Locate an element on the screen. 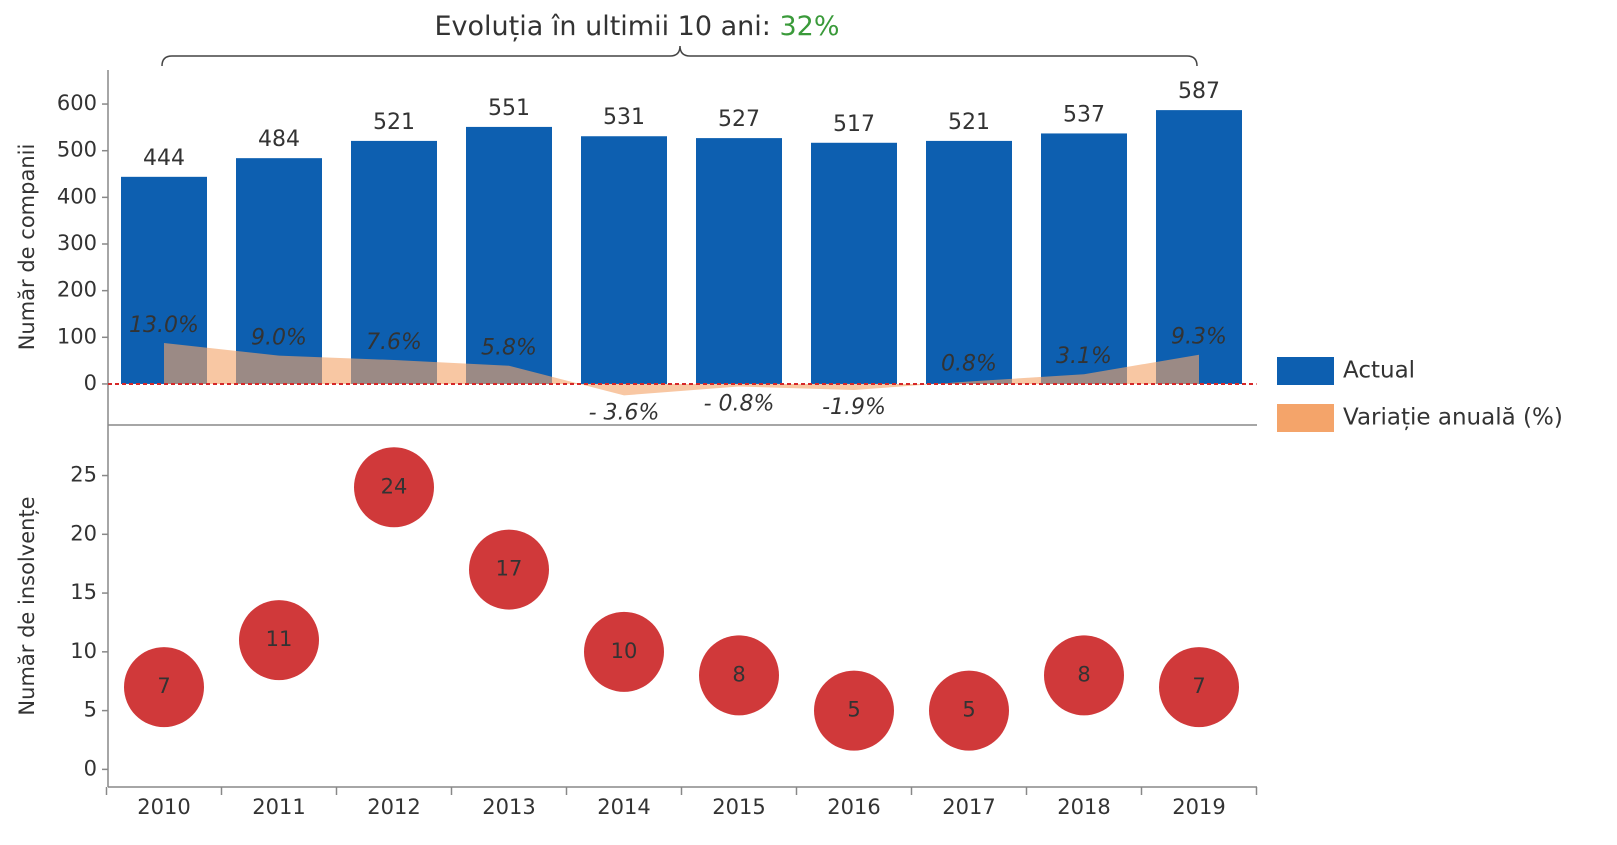  y-tick-label: 600 is located at coordinates (77, 103).